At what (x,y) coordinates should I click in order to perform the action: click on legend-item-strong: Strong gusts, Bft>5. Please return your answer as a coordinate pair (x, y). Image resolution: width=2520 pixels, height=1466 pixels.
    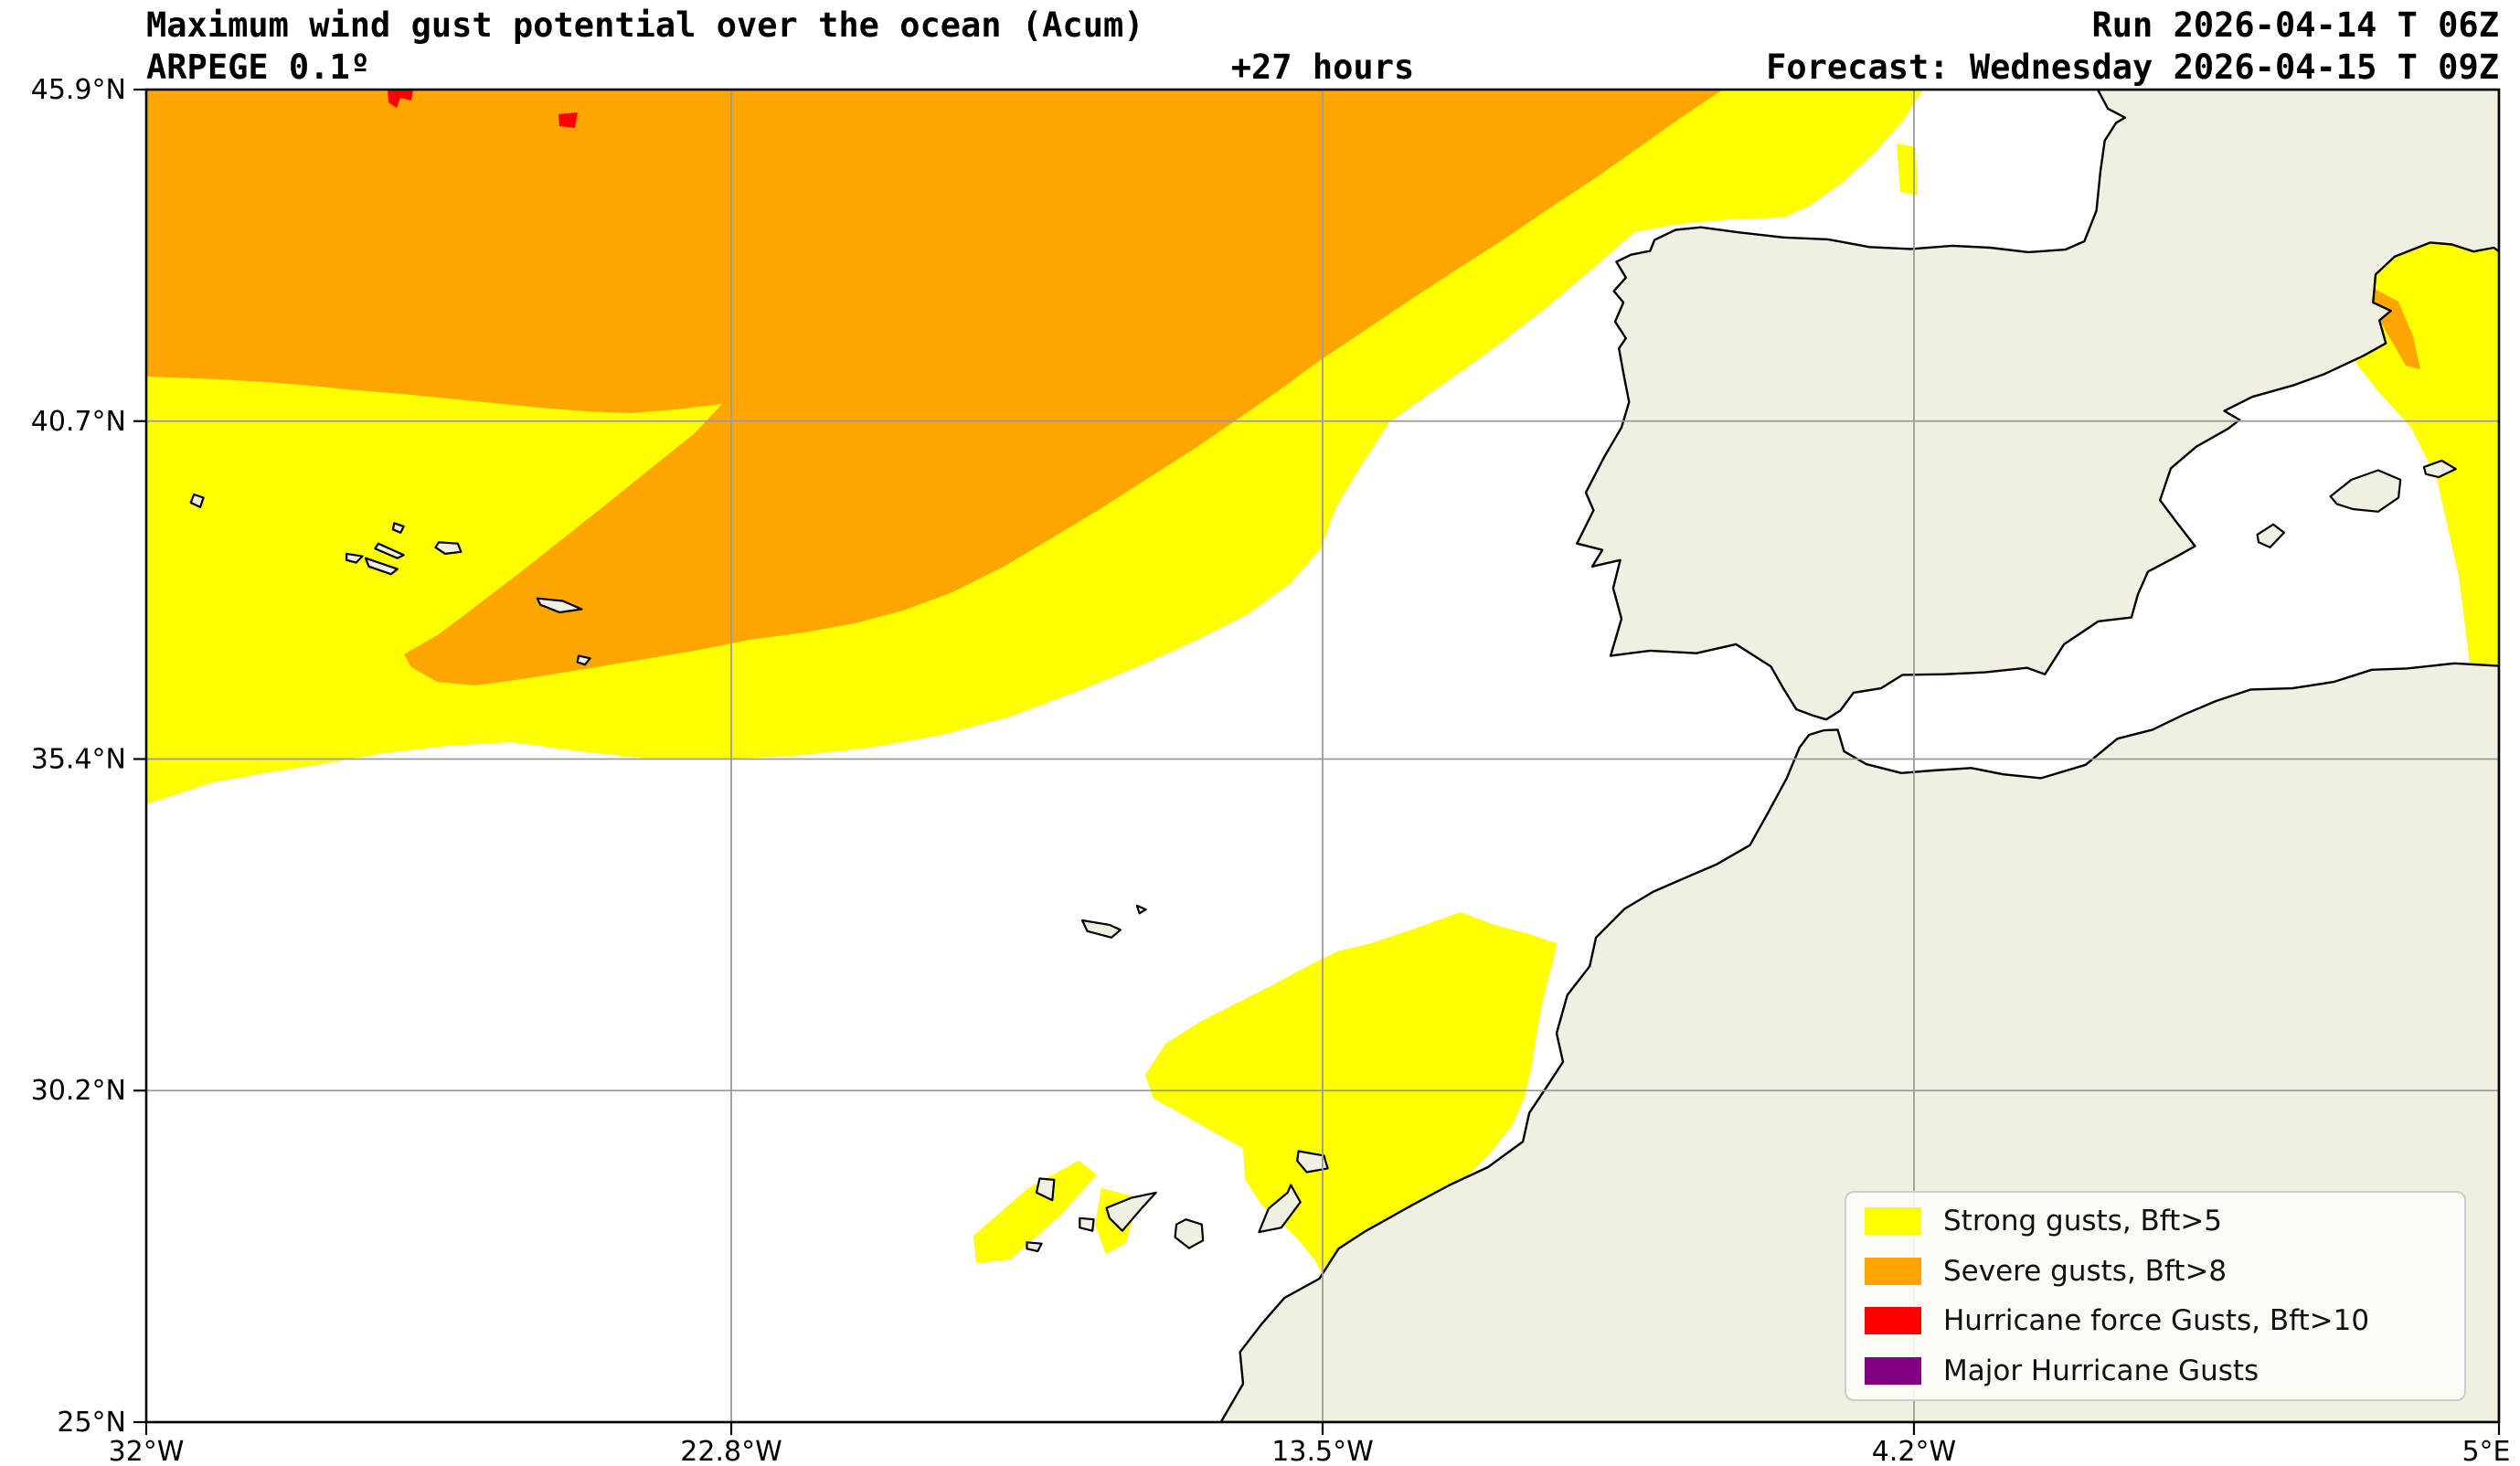
    Looking at the image, I should click on (2155, 1221).